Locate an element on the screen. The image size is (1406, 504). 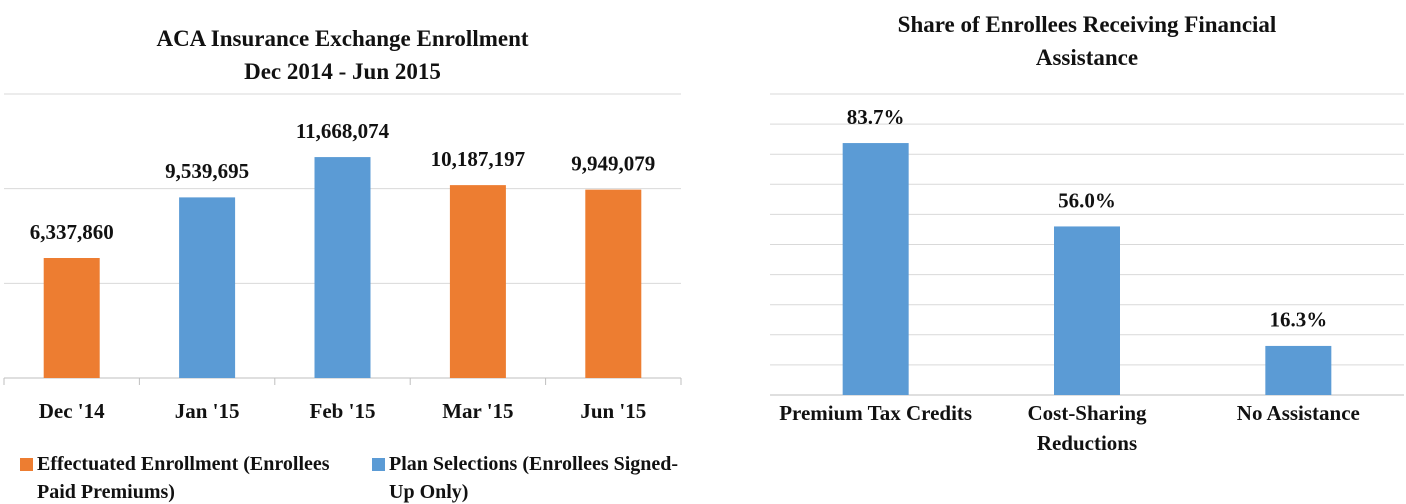
x-tick-label: No Assistance is located at coordinates (1298, 413).